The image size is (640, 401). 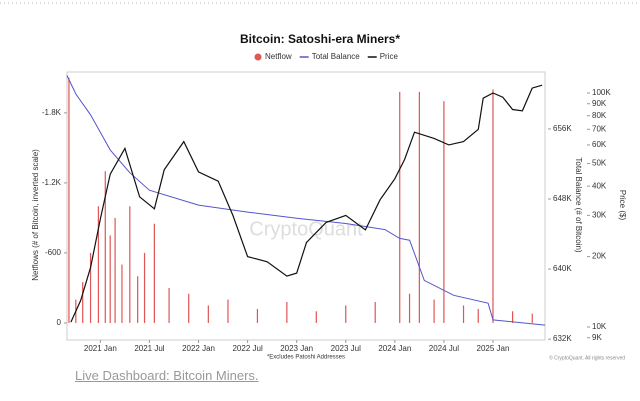 I want to click on legend-label: Netflow, so click(x=278, y=56).